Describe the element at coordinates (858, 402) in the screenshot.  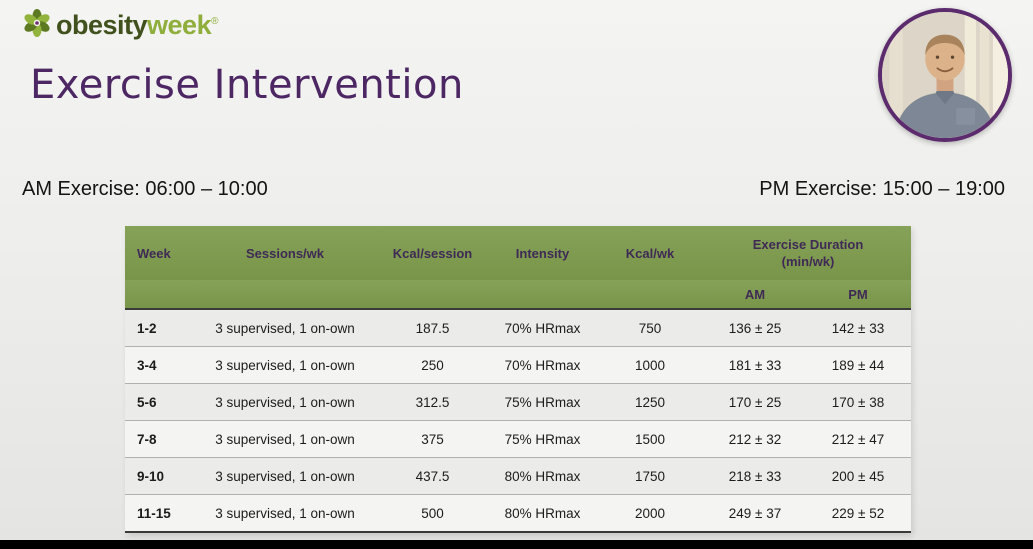
I see `cell-pm: 170 ± 38` at that location.